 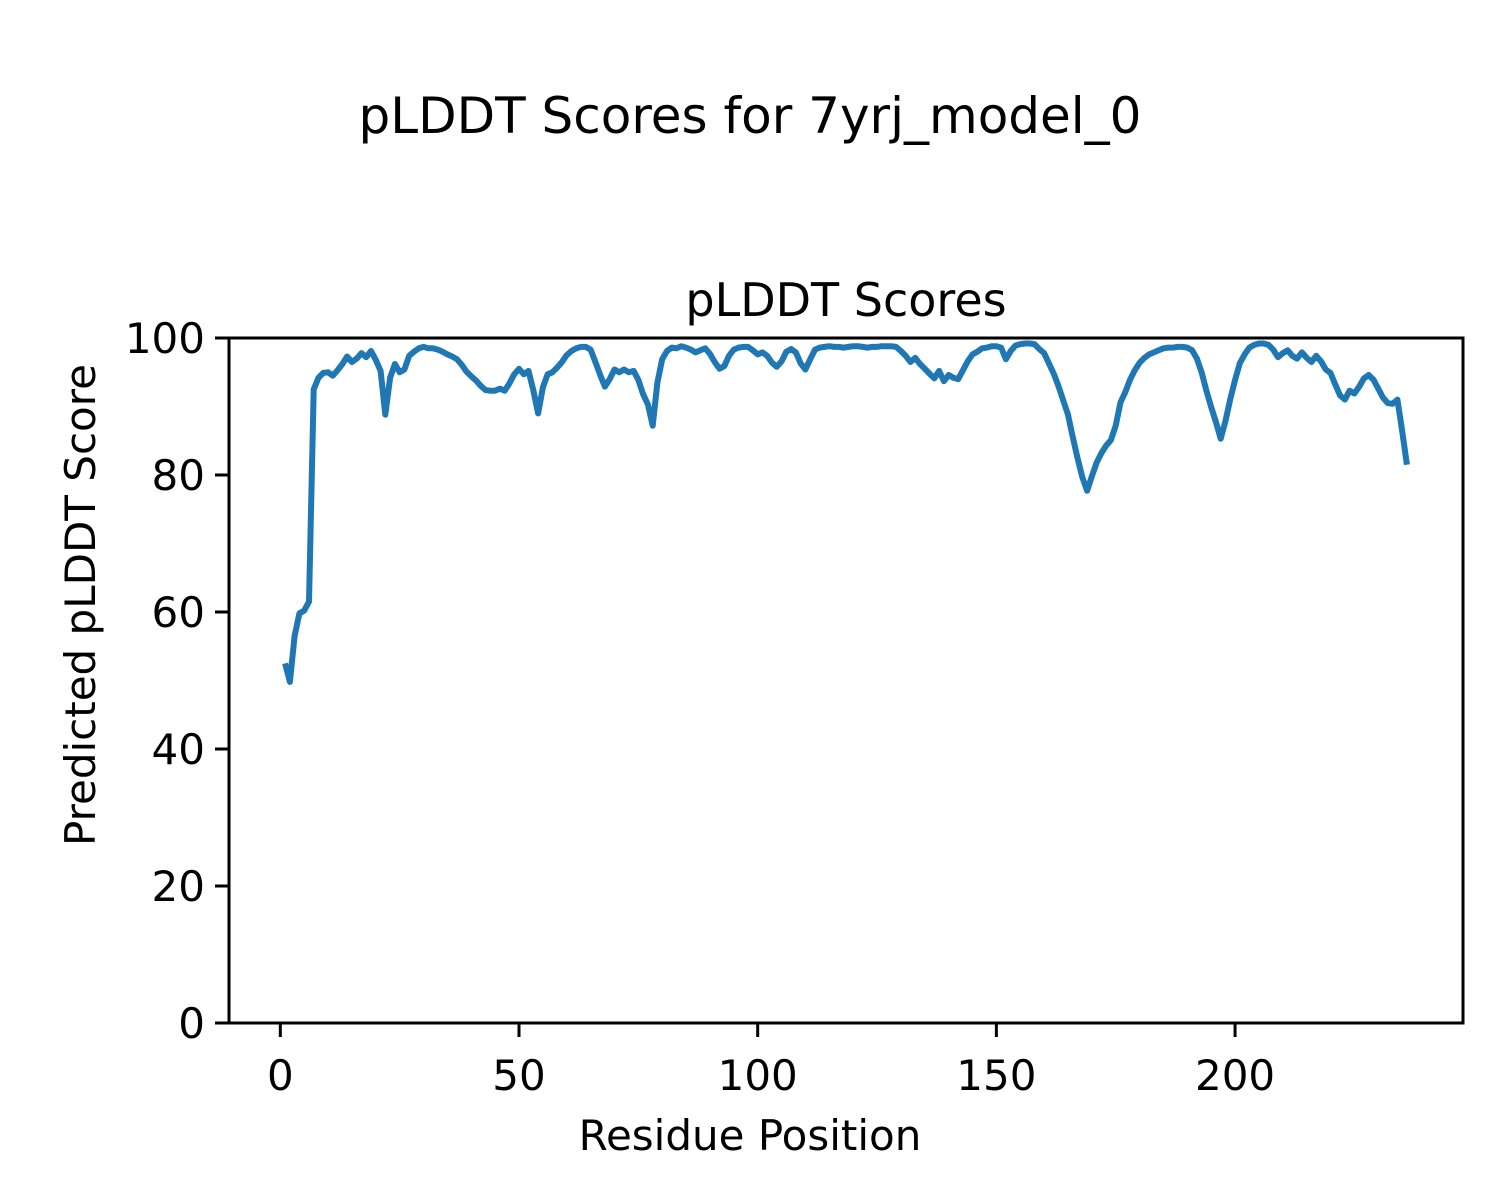 I want to click on x-ticks: 0 50 100 150 200, so click(x=771, y=1061).